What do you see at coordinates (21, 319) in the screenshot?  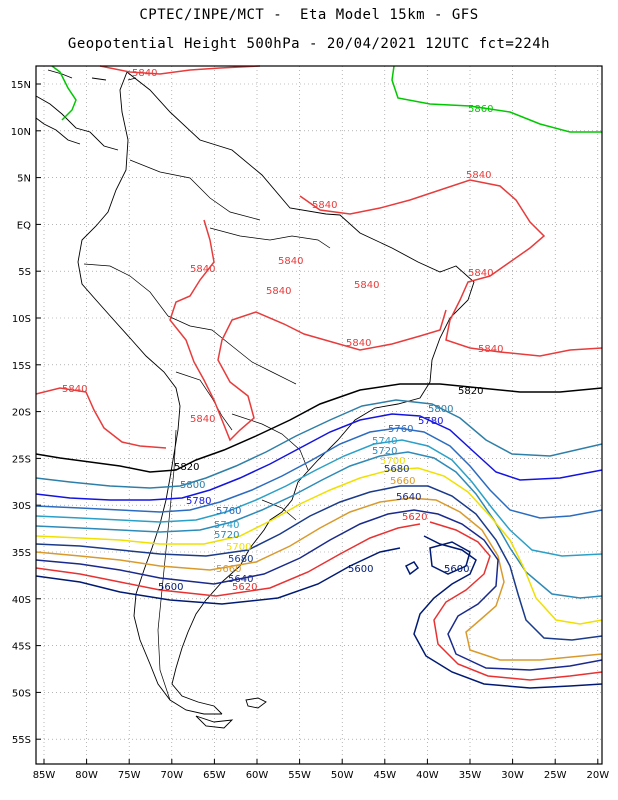 I see `latitude-label: 10S` at bounding box center [21, 319].